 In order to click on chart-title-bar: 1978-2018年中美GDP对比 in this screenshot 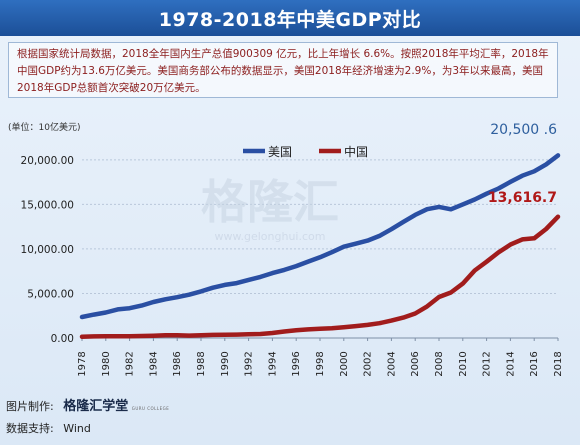, I will do `click(290, 18)`.